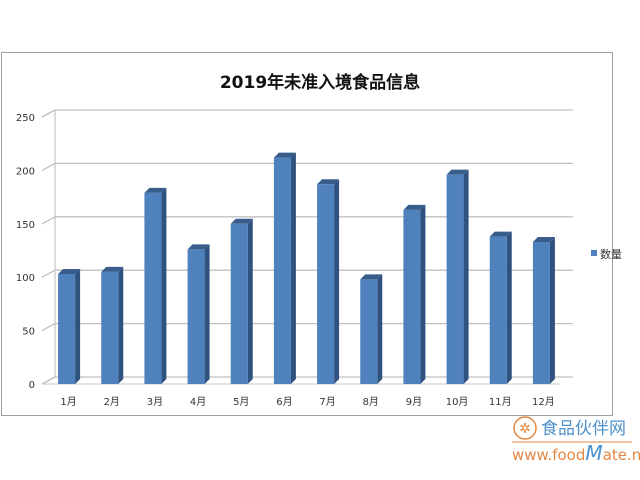 Image resolution: width=640 pixels, height=480 pixels. What do you see at coordinates (198, 402) in the screenshot?
I see `x-tick-label: 4月` at bounding box center [198, 402].